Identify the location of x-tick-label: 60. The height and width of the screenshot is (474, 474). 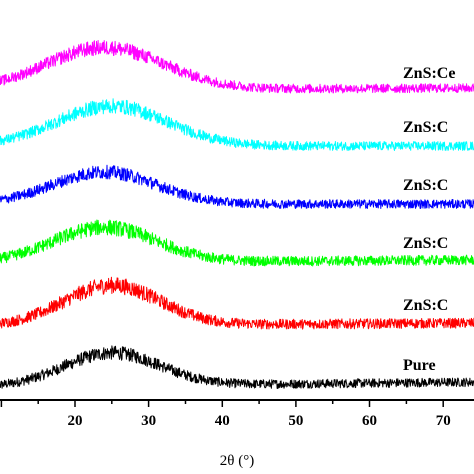
(369, 421).